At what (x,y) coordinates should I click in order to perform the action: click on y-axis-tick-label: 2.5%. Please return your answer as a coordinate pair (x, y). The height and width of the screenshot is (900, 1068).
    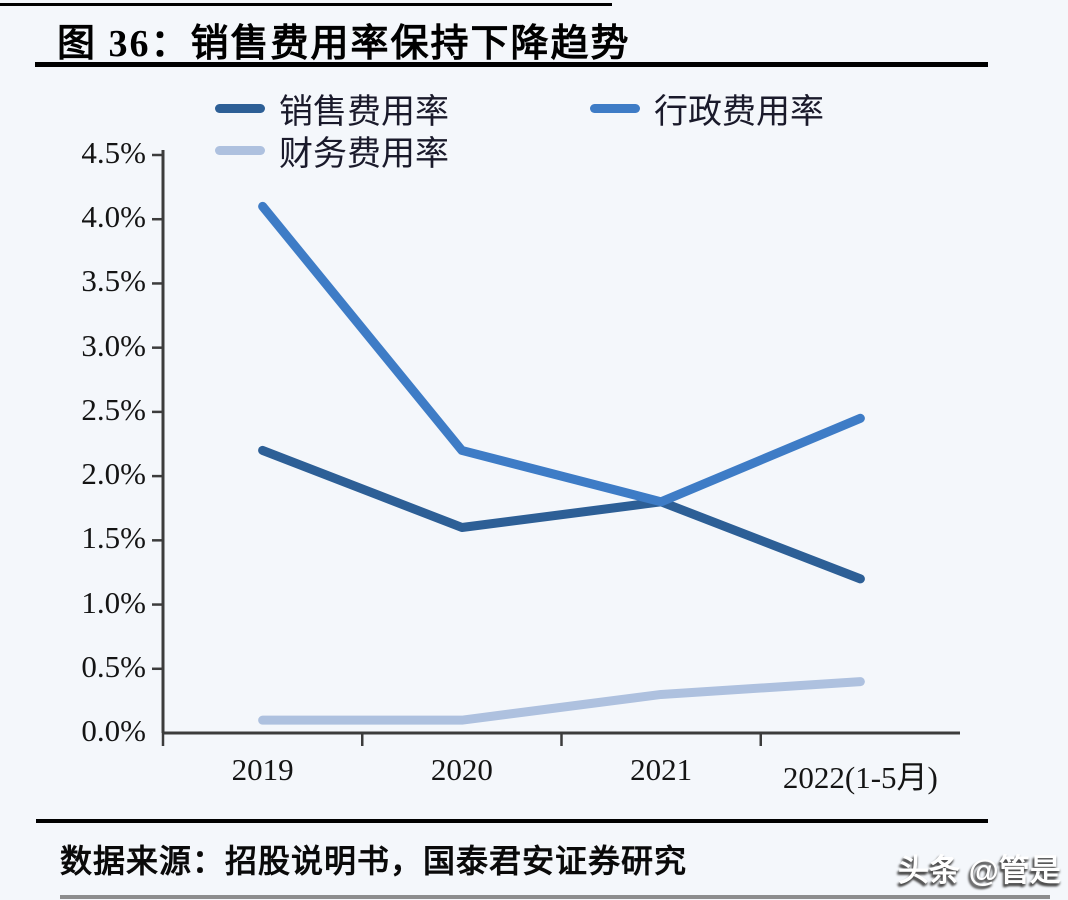
    Looking at the image, I should click on (113, 409).